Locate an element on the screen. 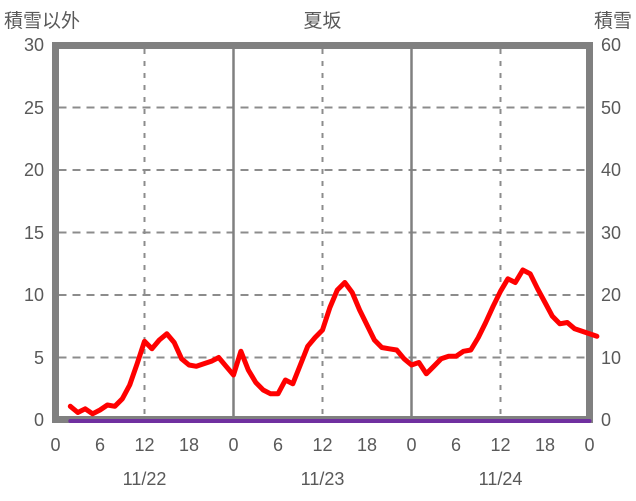  left-tick-label: 30 is located at coordinates (33, 45).